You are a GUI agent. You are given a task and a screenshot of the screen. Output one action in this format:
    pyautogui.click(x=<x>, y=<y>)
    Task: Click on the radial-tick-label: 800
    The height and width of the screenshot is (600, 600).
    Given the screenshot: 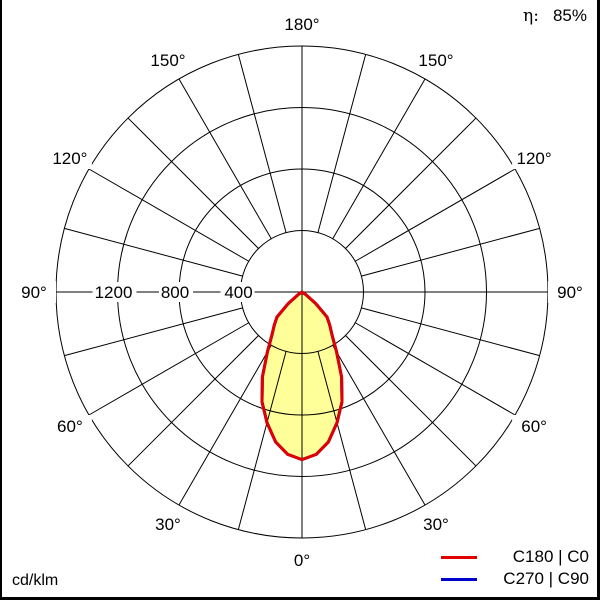 What is the action you would take?
    pyautogui.click(x=175, y=292)
    